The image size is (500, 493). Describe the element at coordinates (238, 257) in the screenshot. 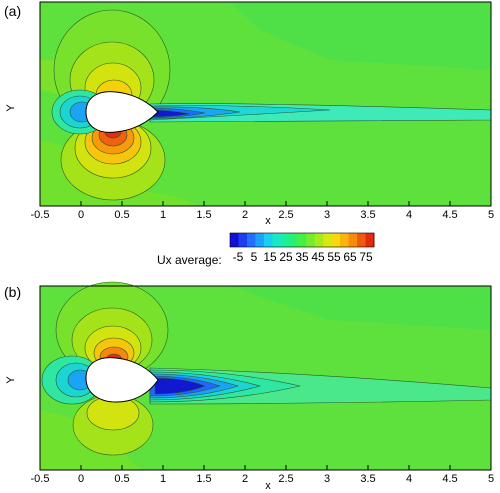

I see `colorbar-tick-label: -5` at that location.